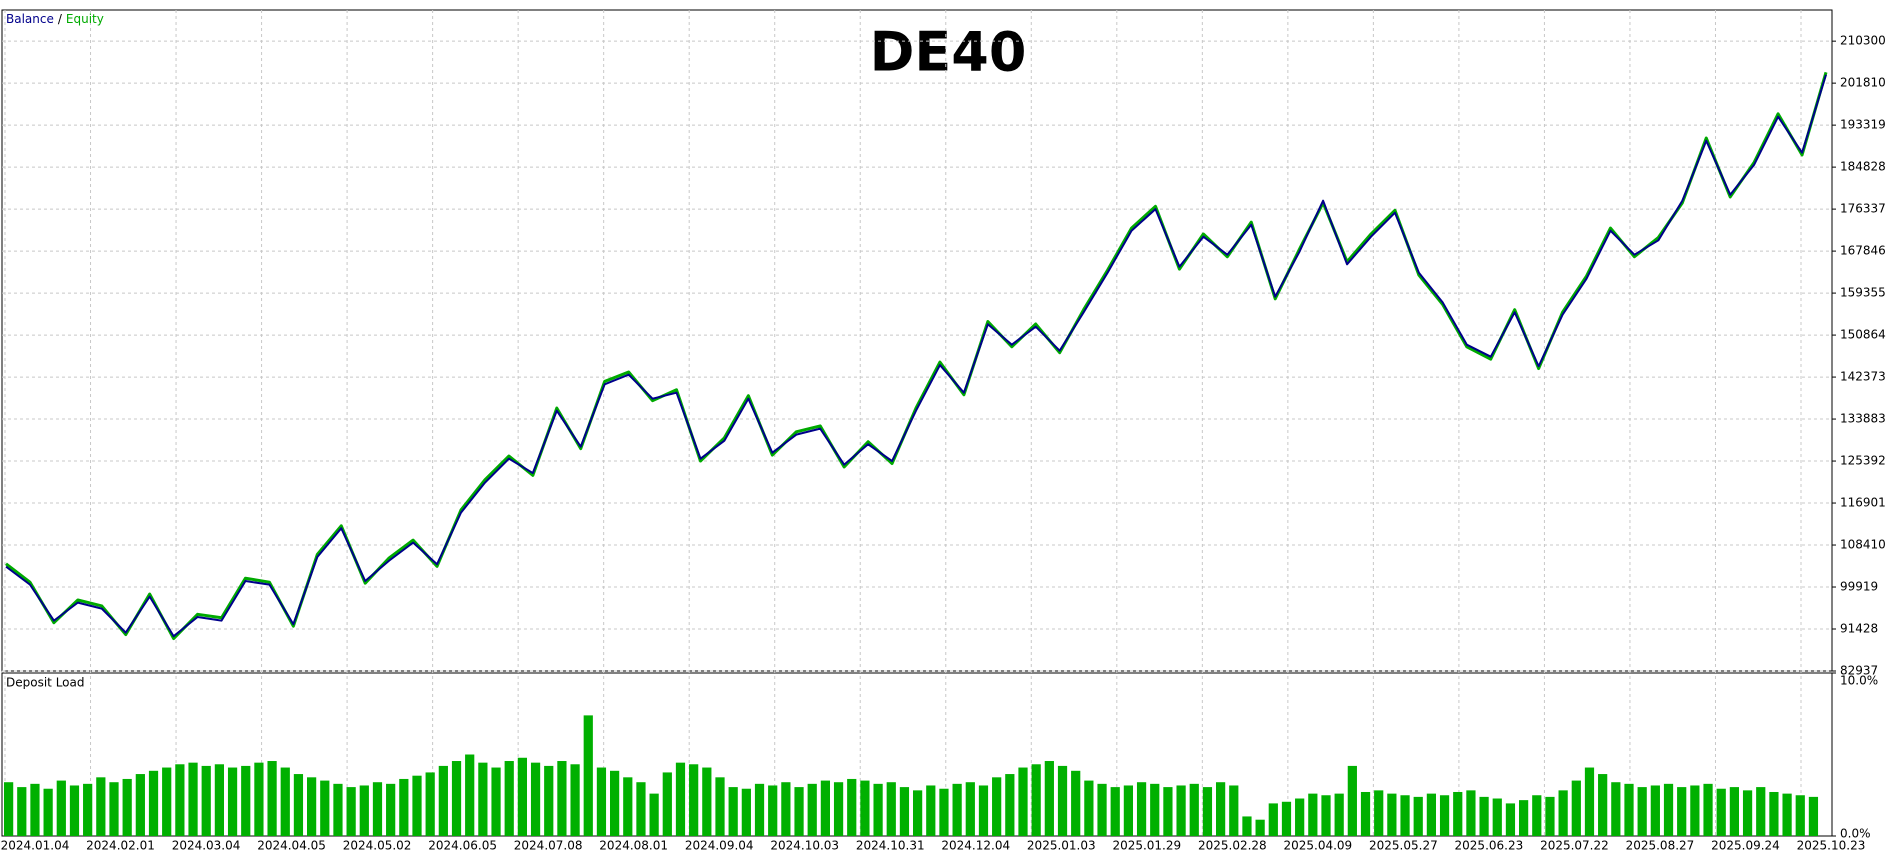 This screenshot has width=1888, height=854. What do you see at coordinates (1317, 846) in the screenshot?
I see `x-tick-label: 2025.04.09` at bounding box center [1317, 846].